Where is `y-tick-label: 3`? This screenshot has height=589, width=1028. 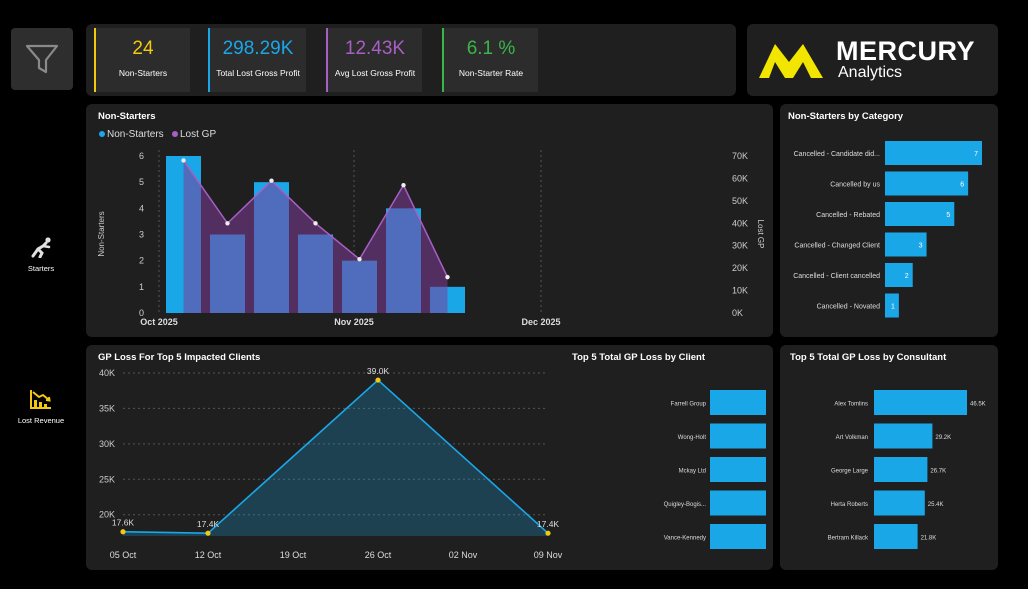
y-tick-label: 3 is located at coordinates (141, 235).